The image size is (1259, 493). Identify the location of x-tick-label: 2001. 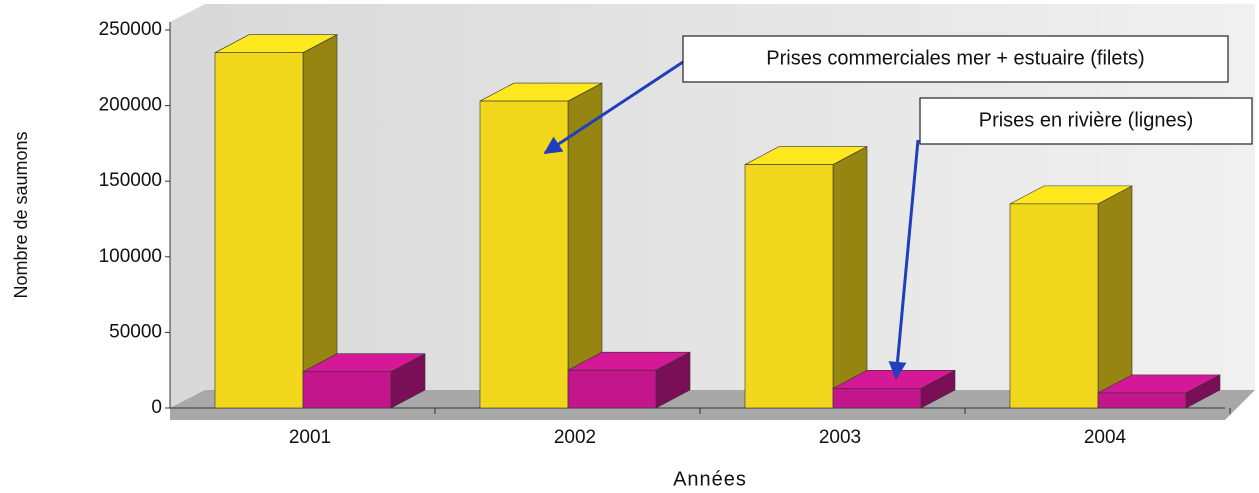
(310, 437).